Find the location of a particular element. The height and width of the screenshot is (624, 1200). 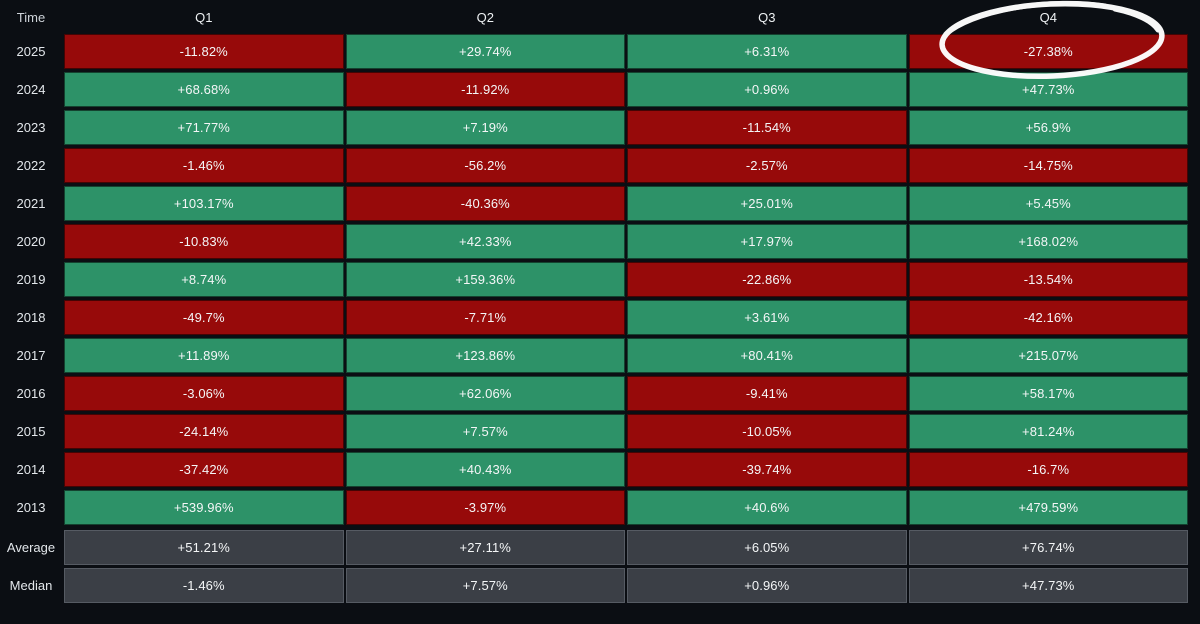

return-cell: -42.16% is located at coordinates (1048, 317).